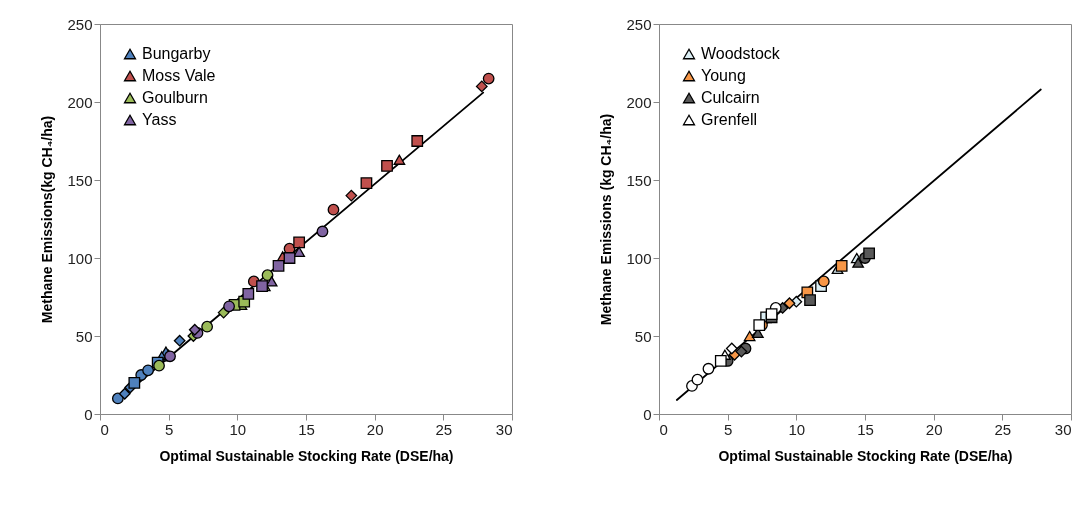 This screenshot has height=507, width=1085. I want to click on legend-label: Woodstock, so click(741, 53).